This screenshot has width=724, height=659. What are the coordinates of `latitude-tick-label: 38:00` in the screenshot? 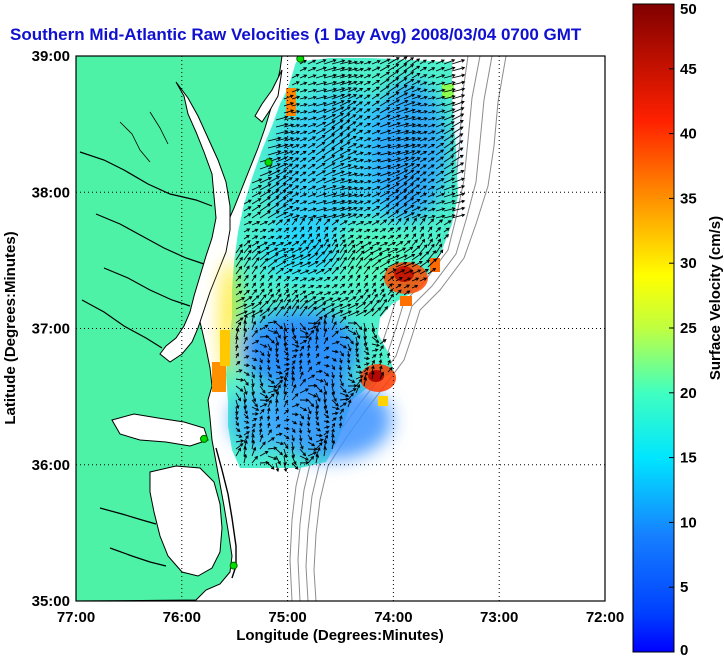 It's located at (51, 192).